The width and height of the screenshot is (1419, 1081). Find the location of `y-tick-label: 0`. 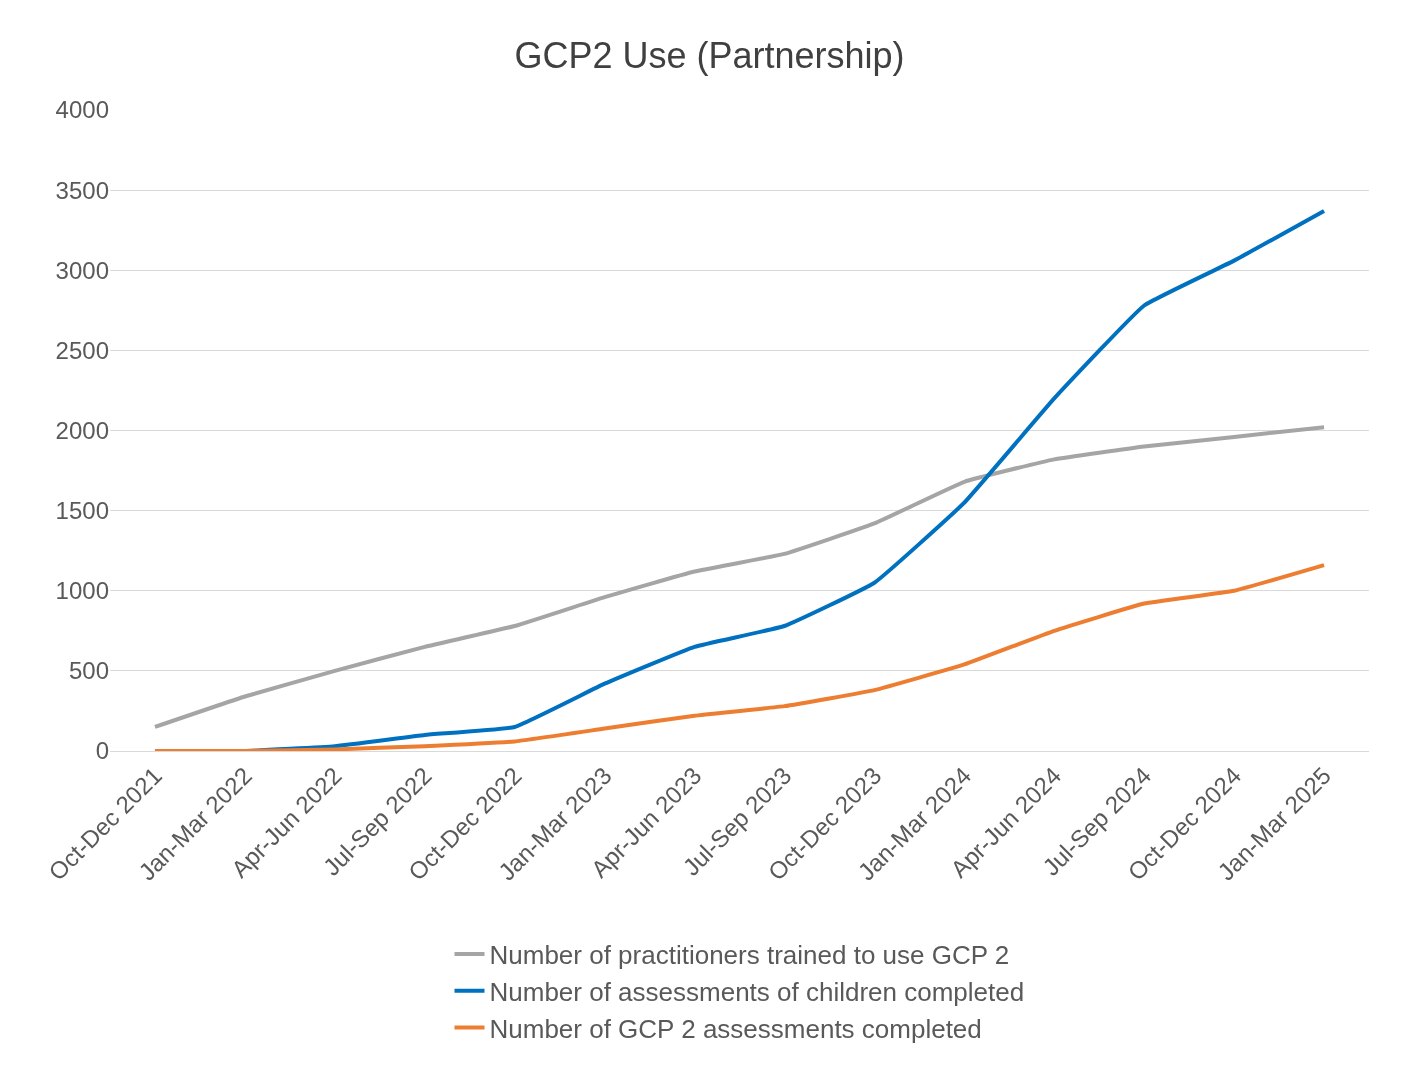

y-tick-label: 0 is located at coordinates (102, 751).